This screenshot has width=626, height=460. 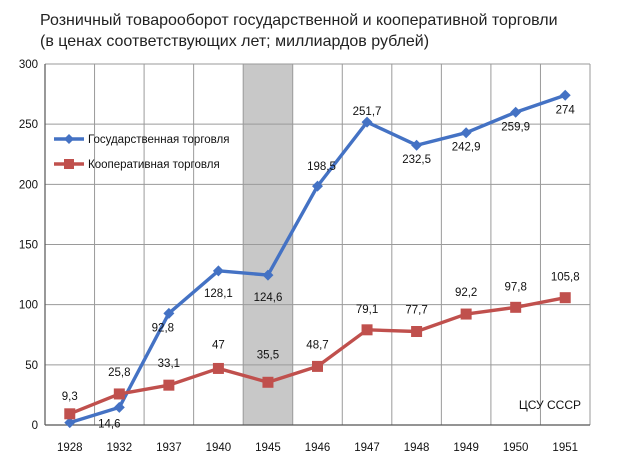 What do you see at coordinates (268, 298) in the screenshot?
I see `data-label-gov: 124,6` at bounding box center [268, 298].